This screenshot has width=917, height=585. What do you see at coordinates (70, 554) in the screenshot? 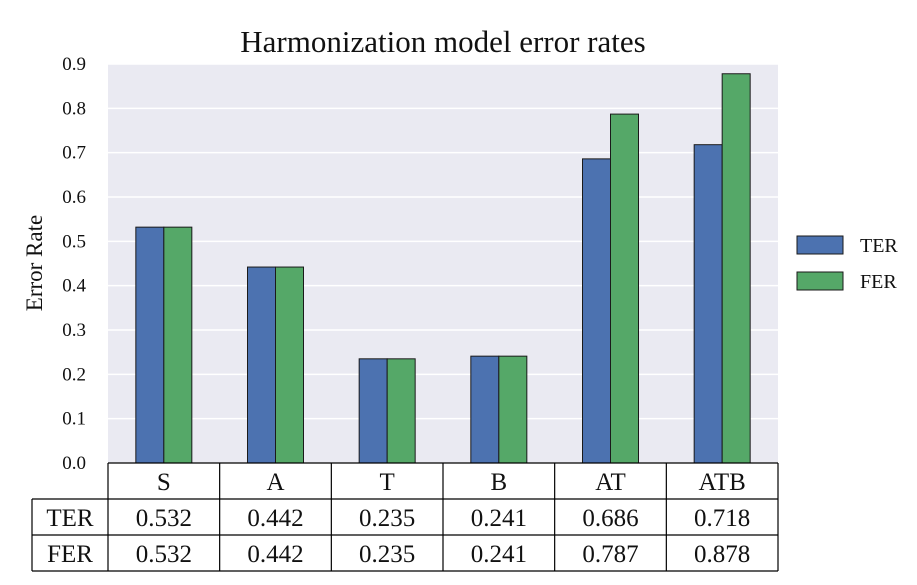
I see `table-row-label: FER` at bounding box center [70, 554].